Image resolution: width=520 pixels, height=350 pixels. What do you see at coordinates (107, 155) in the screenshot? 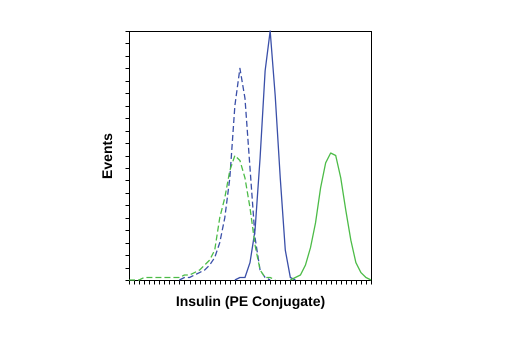
I see `y-axis-title: Events` at bounding box center [107, 155].